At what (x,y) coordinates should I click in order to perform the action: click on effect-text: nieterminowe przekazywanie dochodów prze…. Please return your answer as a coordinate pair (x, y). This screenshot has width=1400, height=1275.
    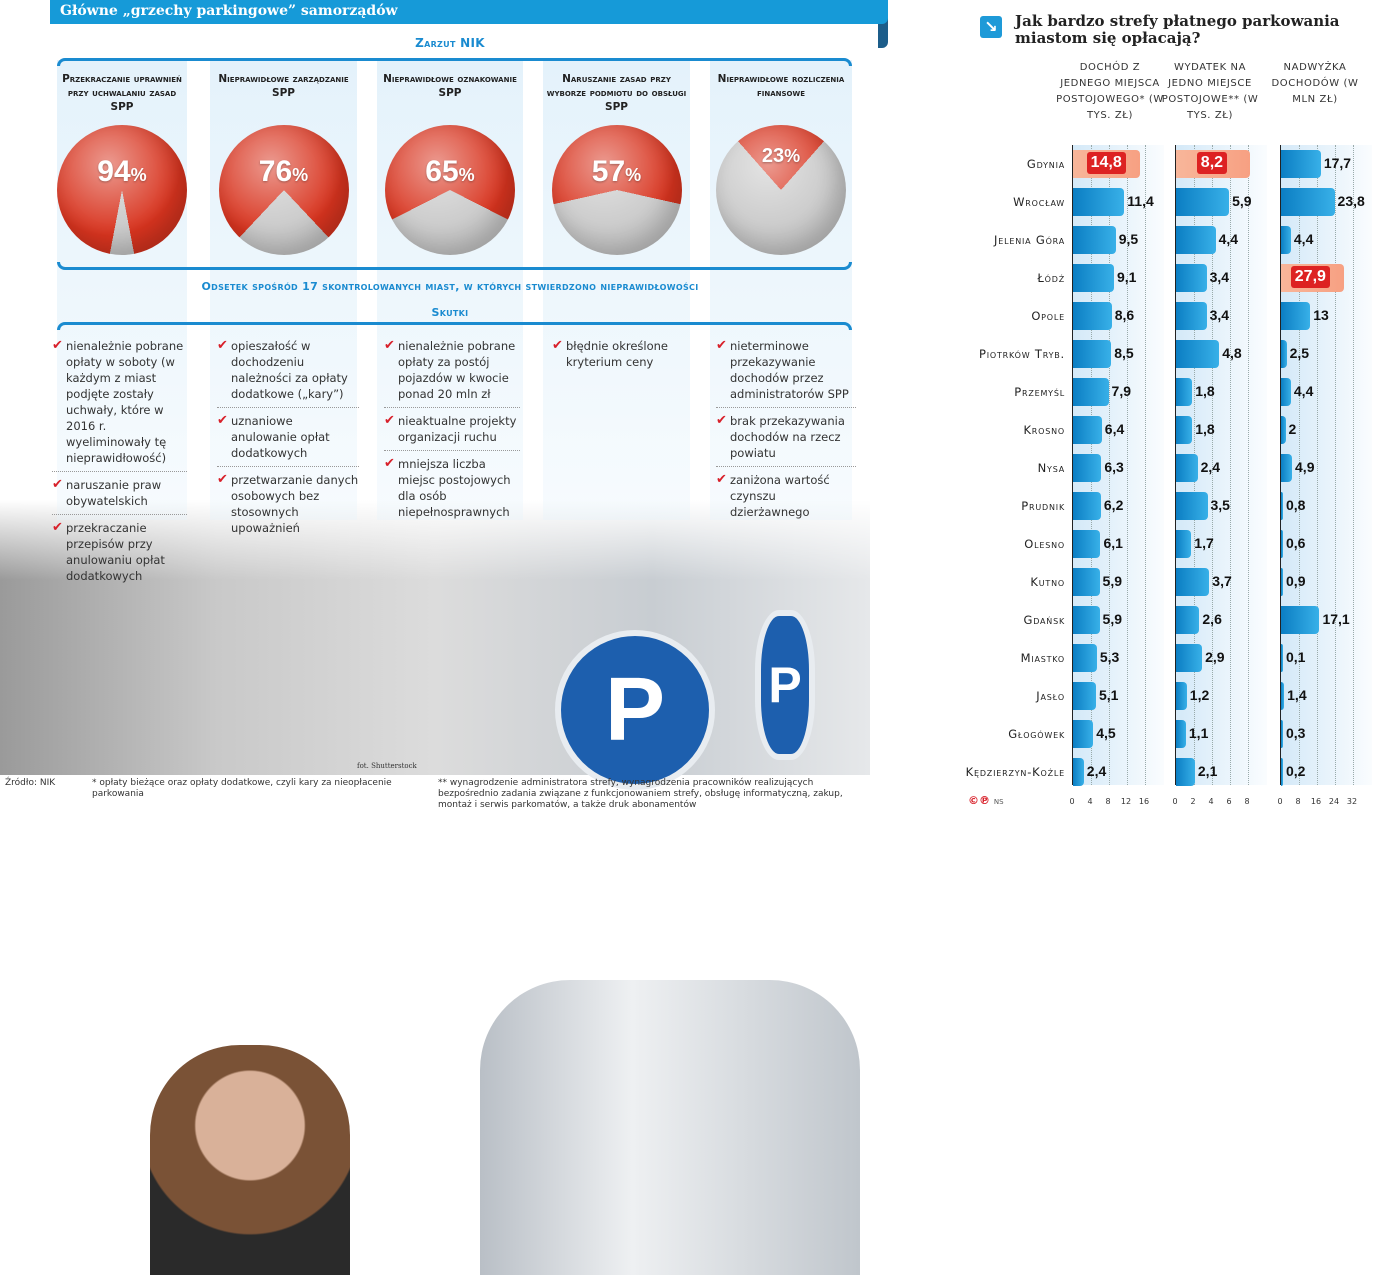
    Looking at the image, I should click on (789, 370).